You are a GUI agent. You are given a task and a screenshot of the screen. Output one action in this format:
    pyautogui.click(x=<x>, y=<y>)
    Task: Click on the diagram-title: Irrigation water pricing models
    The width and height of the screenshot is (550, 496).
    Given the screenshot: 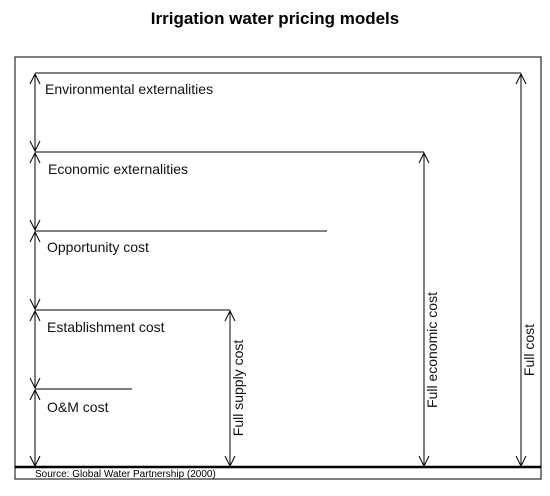 What is the action you would take?
    pyautogui.click(x=275, y=18)
    